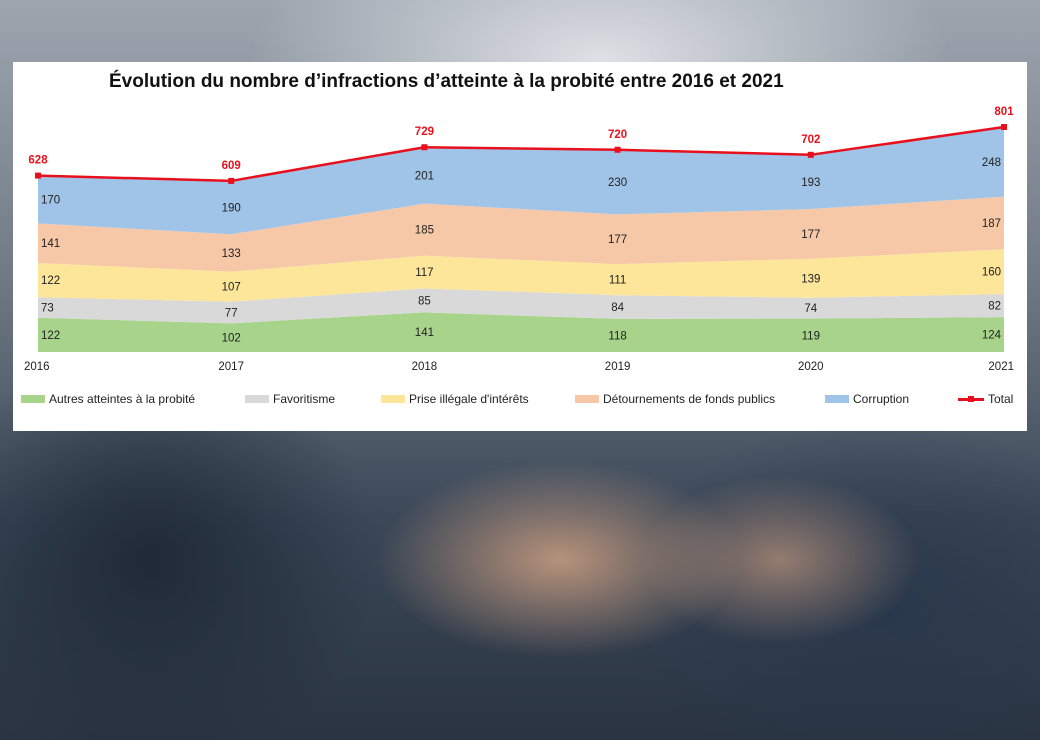  I want to click on x-tick-label: 2016, so click(37, 367).